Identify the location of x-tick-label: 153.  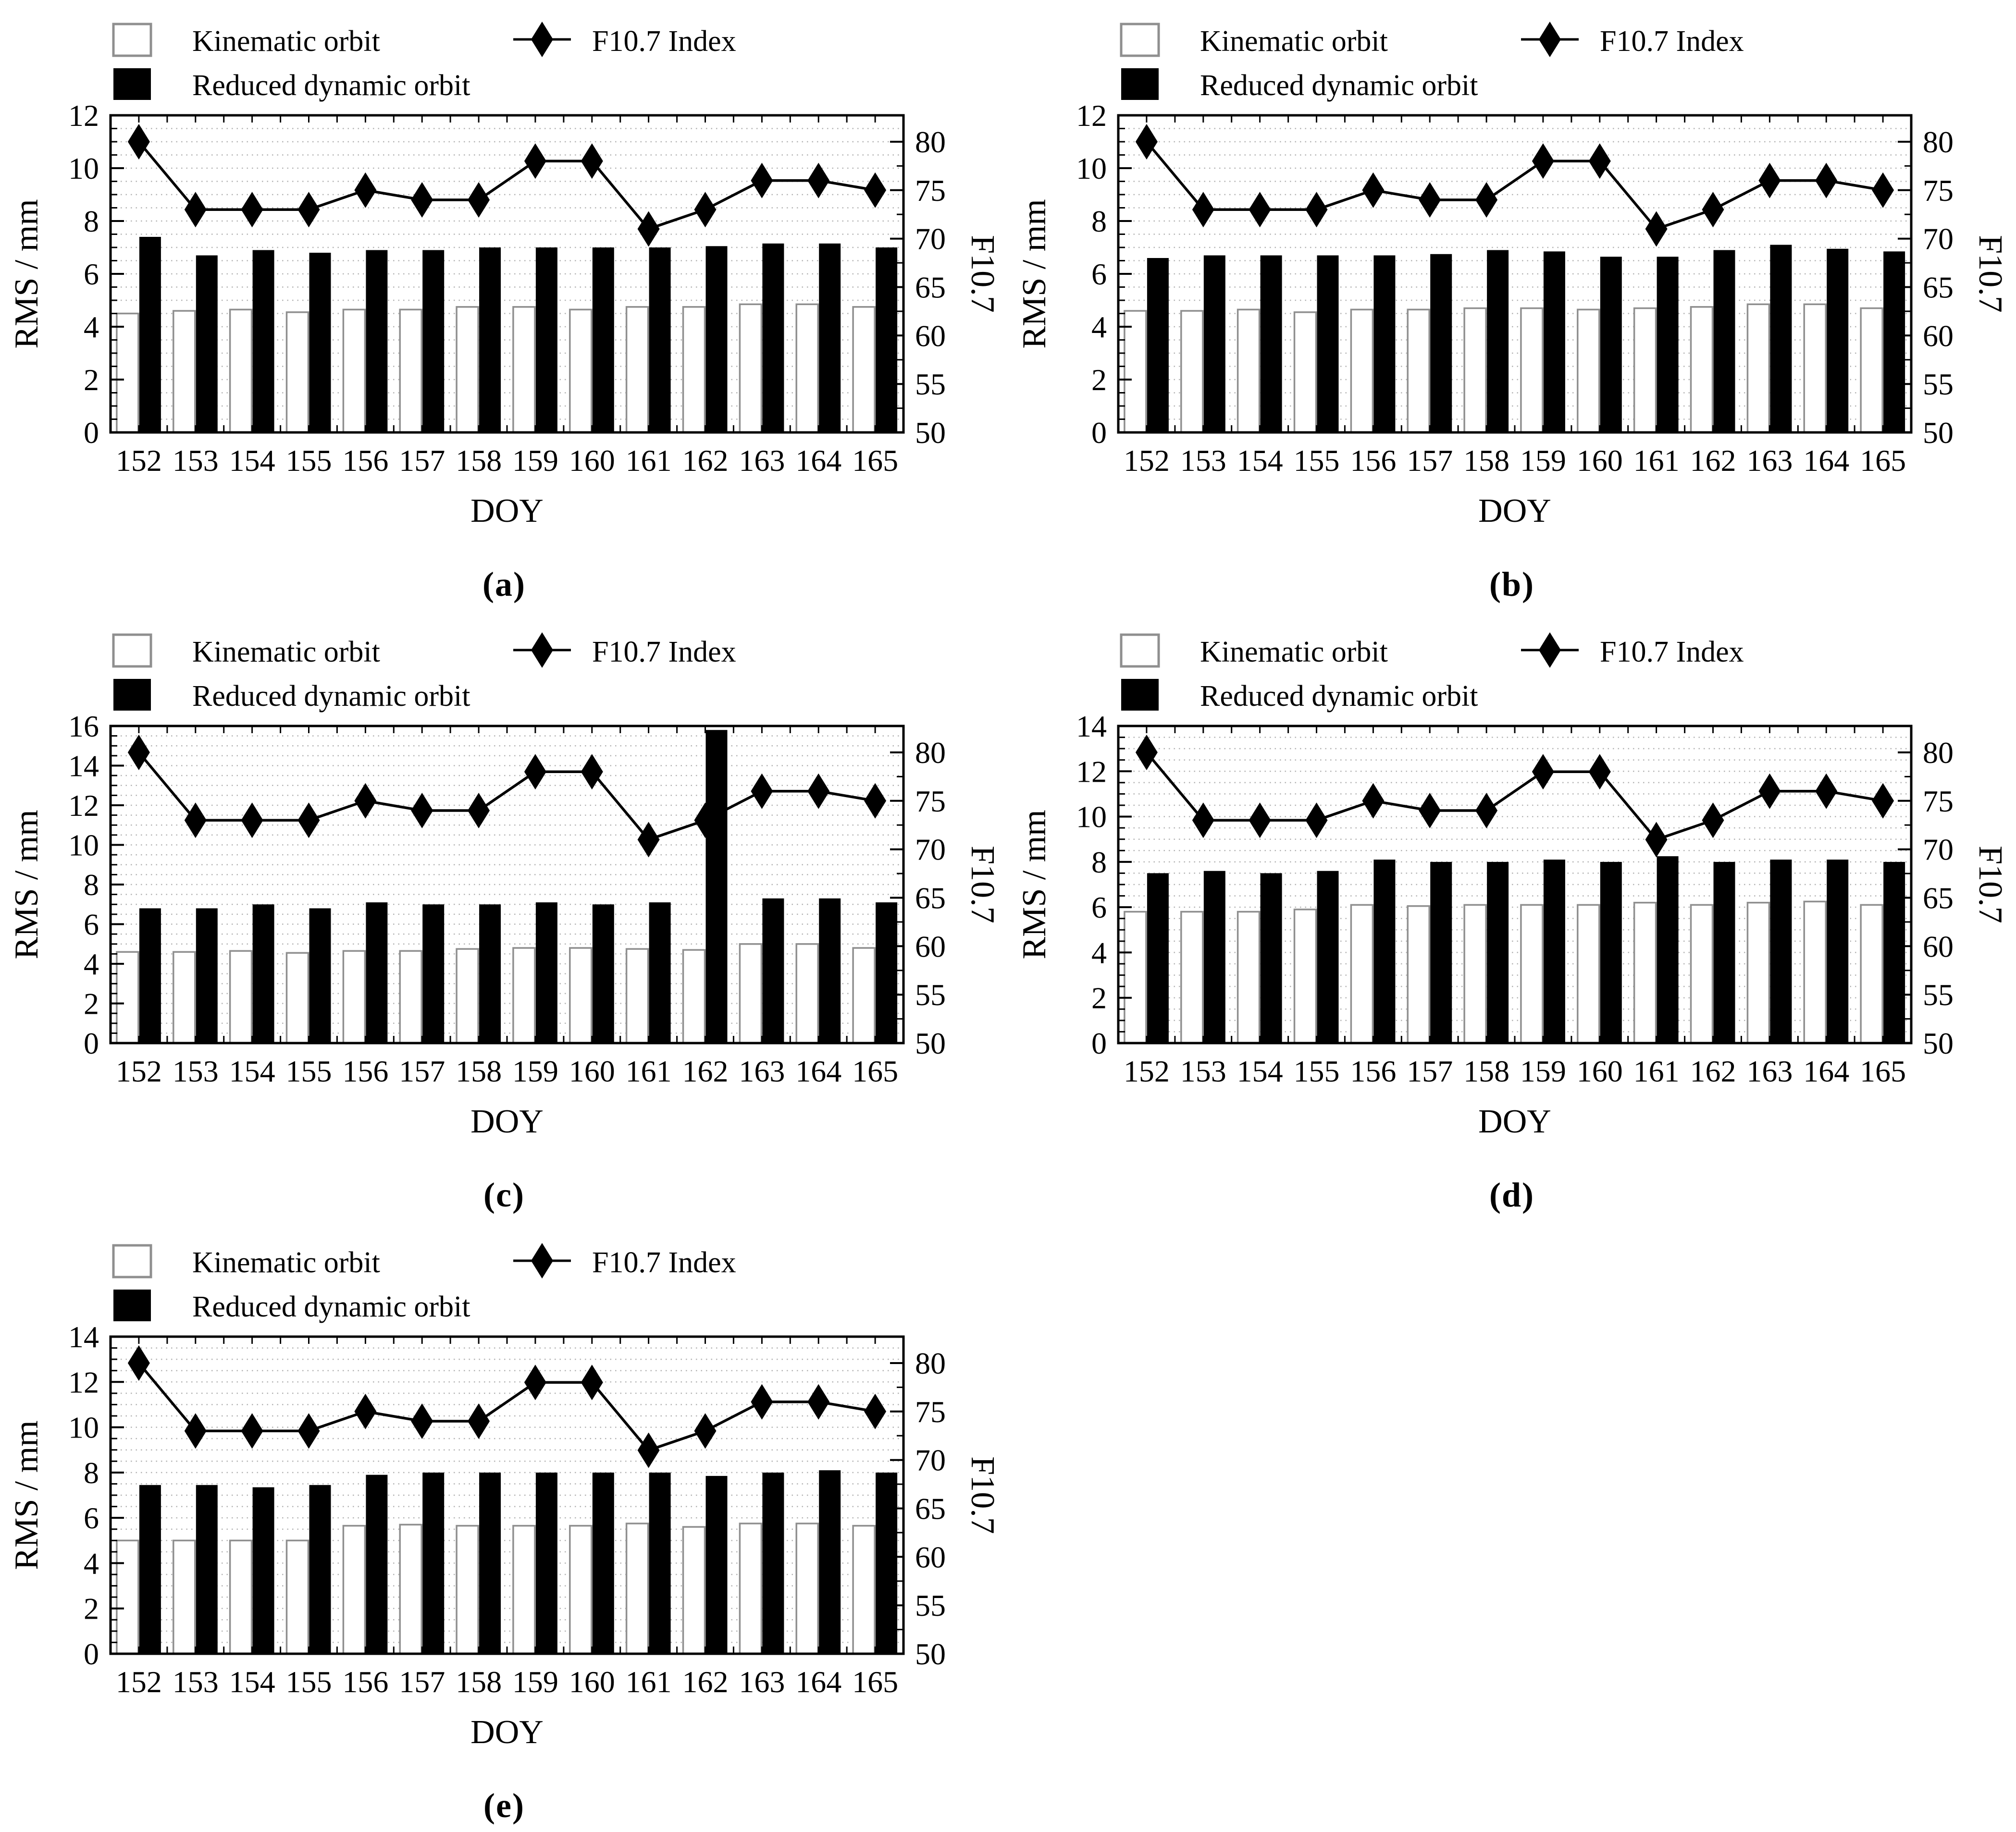
(196, 1071).